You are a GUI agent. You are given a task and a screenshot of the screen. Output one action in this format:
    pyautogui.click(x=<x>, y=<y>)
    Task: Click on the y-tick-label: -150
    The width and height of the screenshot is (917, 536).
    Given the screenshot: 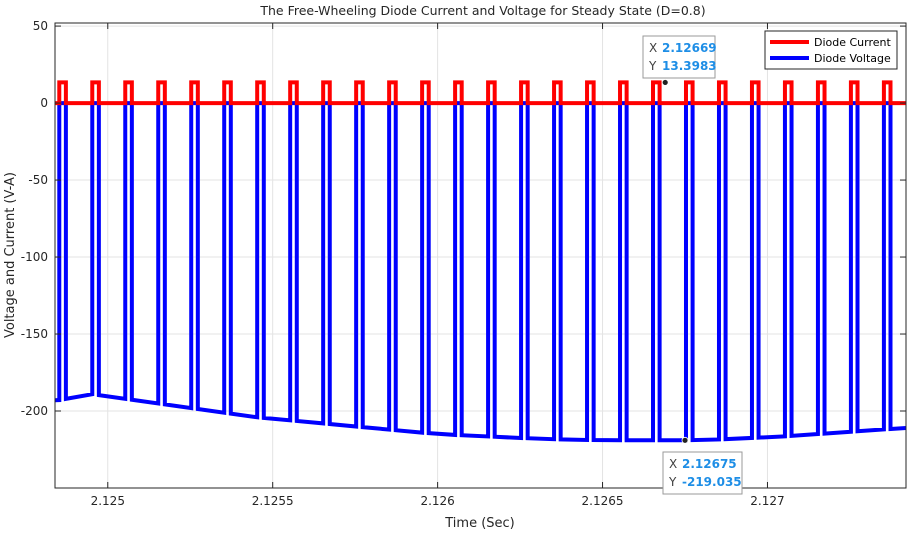 What is the action you would take?
    pyautogui.click(x=34, y=334)
    